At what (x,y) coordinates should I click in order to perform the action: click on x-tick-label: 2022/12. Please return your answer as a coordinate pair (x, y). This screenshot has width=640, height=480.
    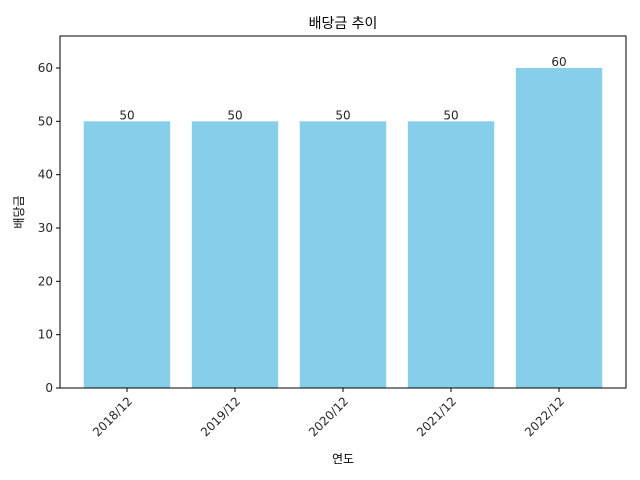
    Looking at the image, I should click on (544, 416).